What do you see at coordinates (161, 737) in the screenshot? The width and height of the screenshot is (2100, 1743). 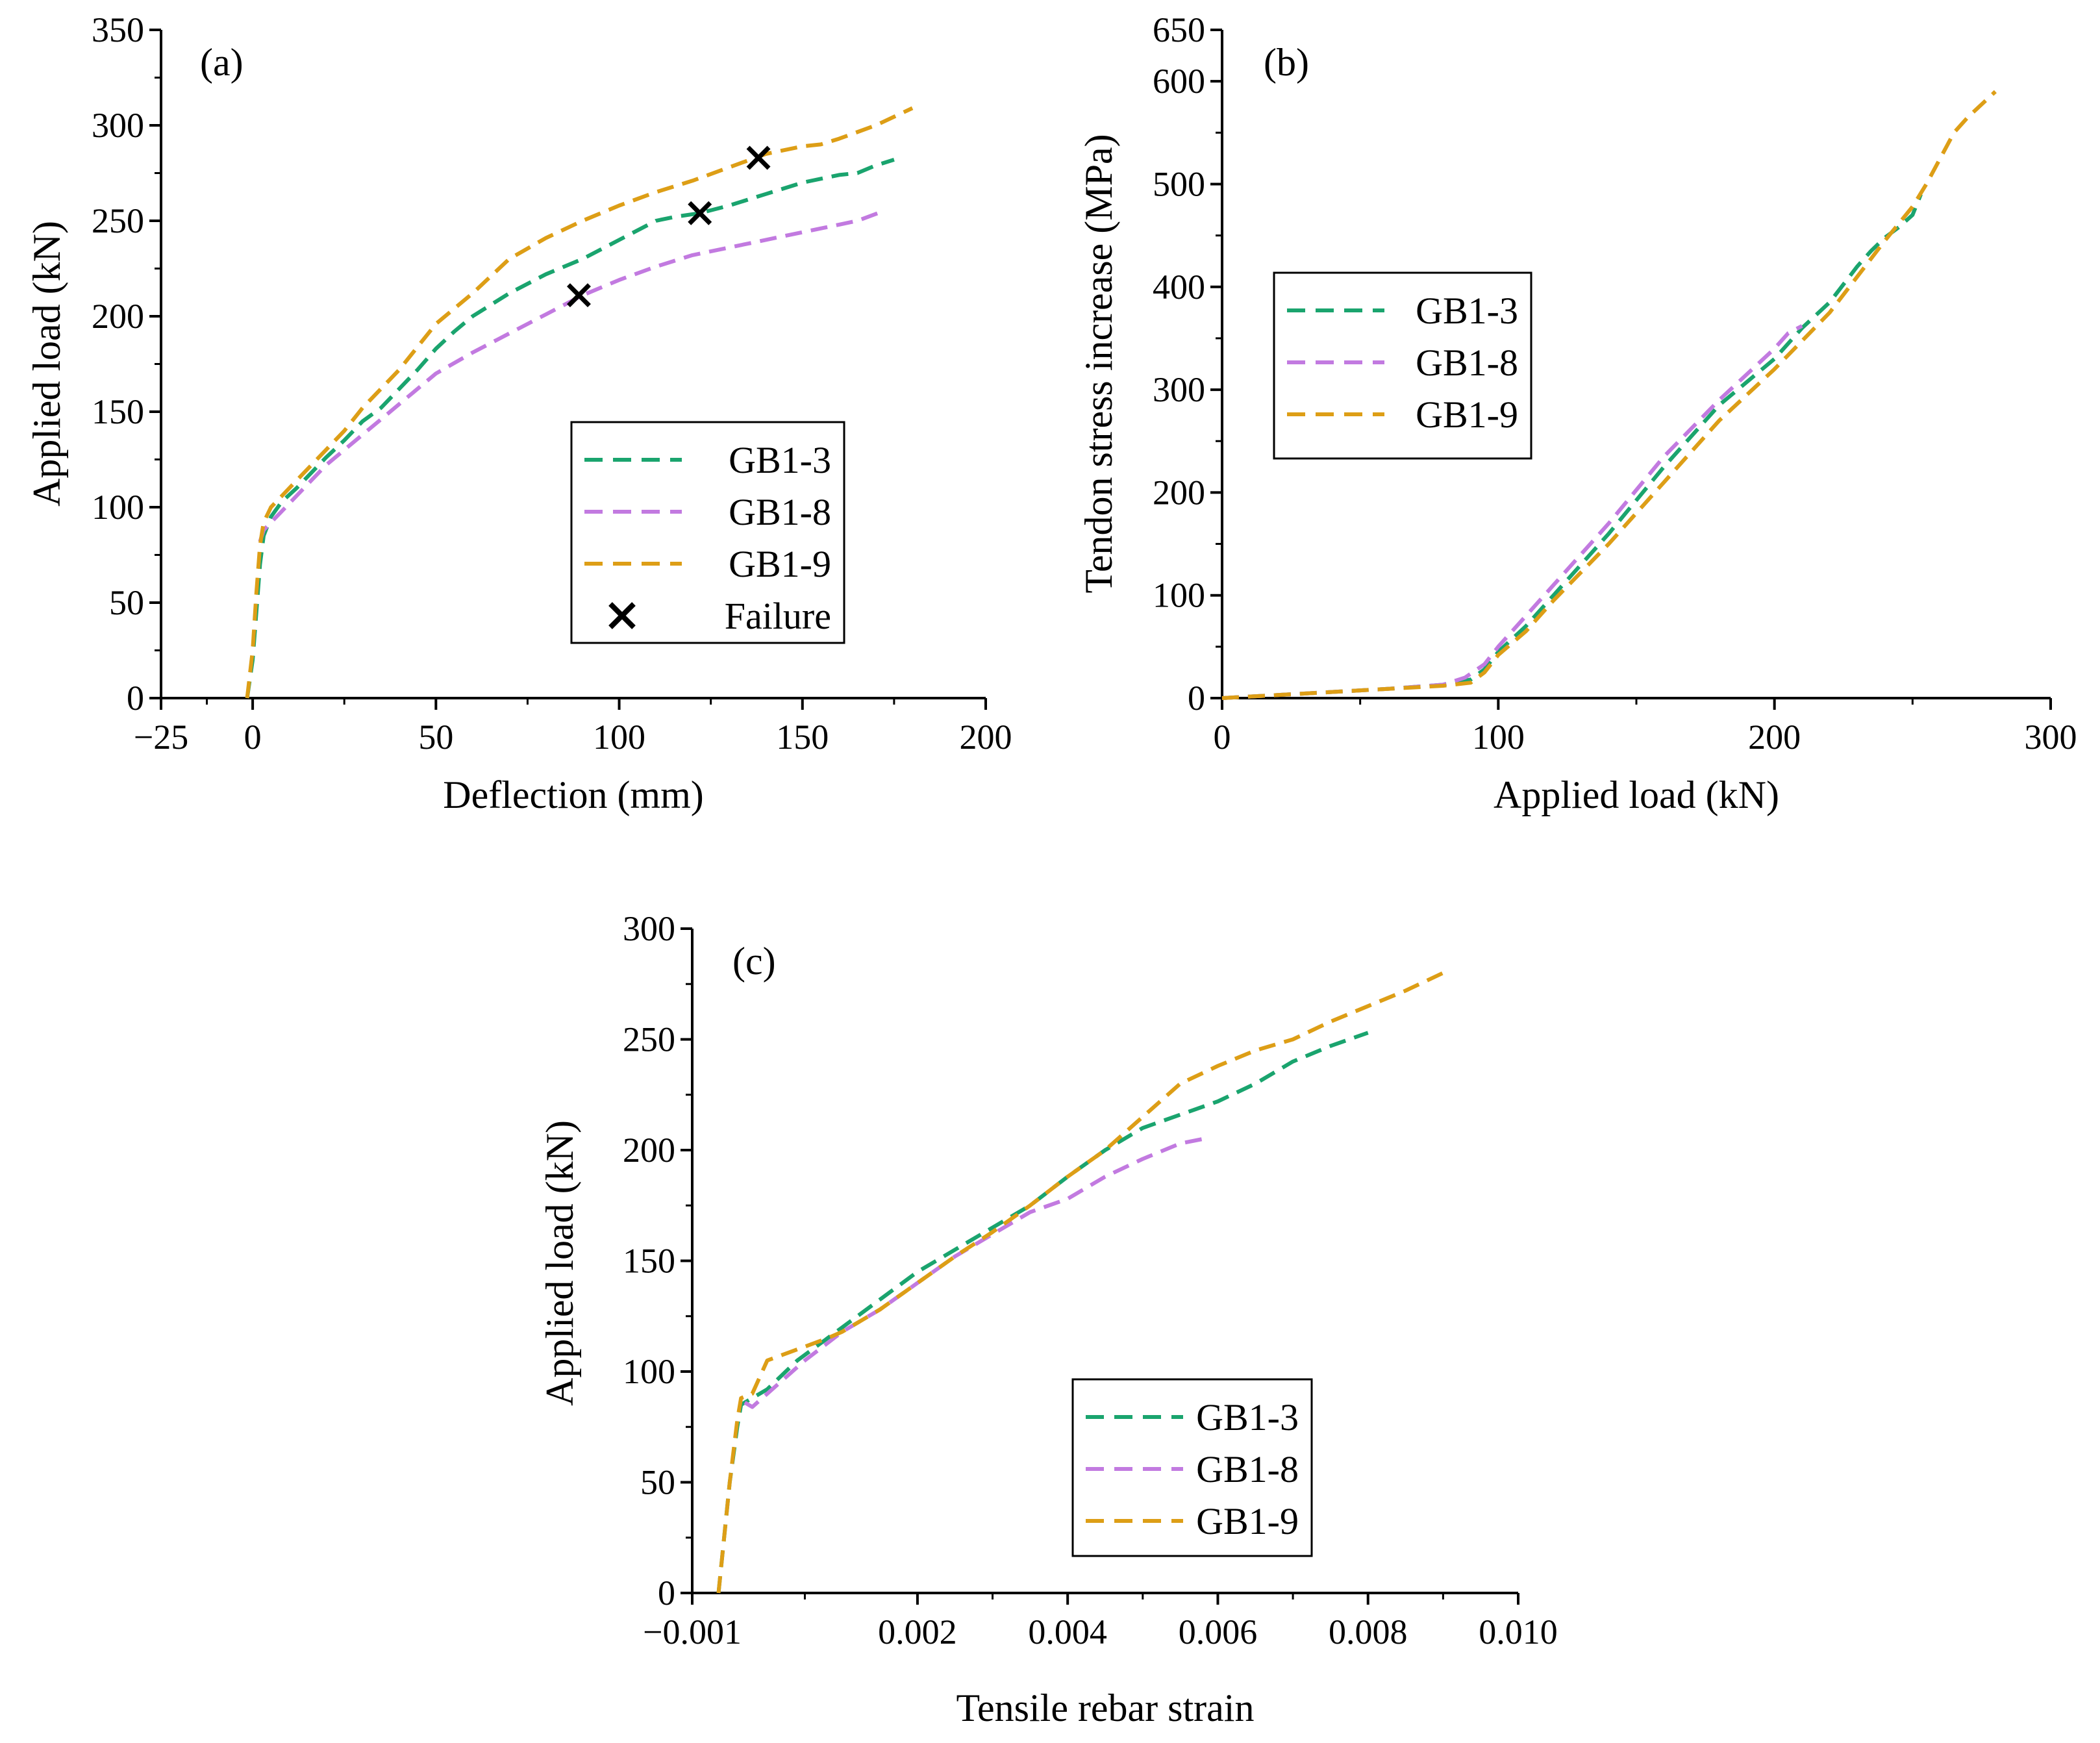 I see `x-tick-label: −25` at bounding box center [161, 737].